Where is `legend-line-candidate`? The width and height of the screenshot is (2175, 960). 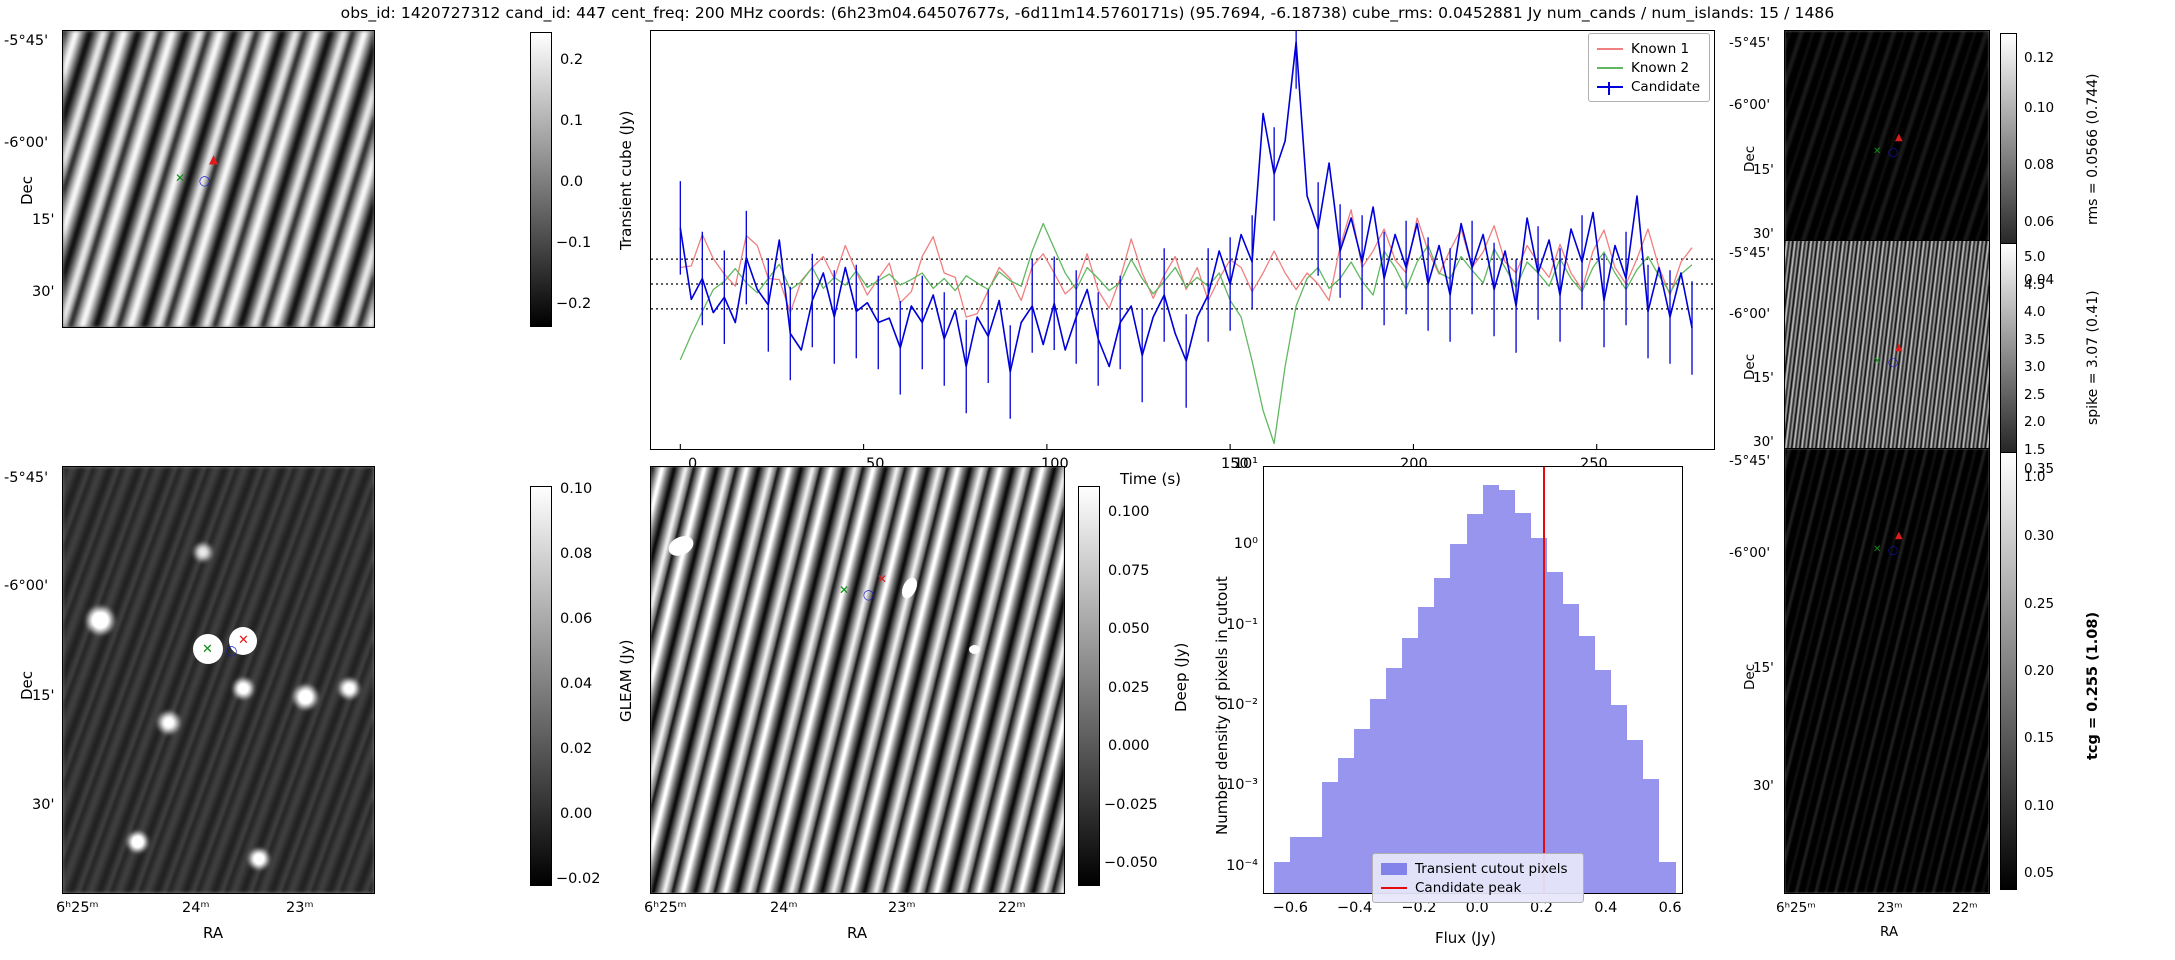 legend-line-candidate is located at coordinates (1610, 88).